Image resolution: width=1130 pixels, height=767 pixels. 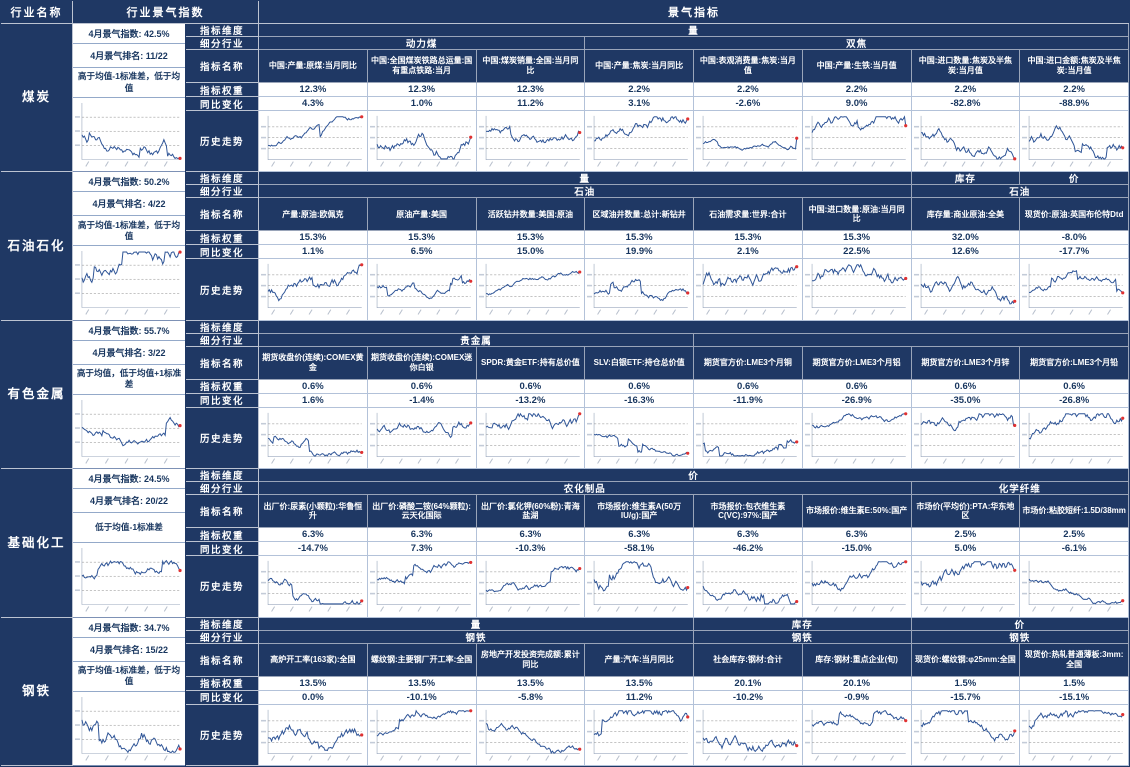 What do you see at coordinates (37, 395) in the screenshot?
I see `industry-name: 有色金属` at bounding box center [37, 395].